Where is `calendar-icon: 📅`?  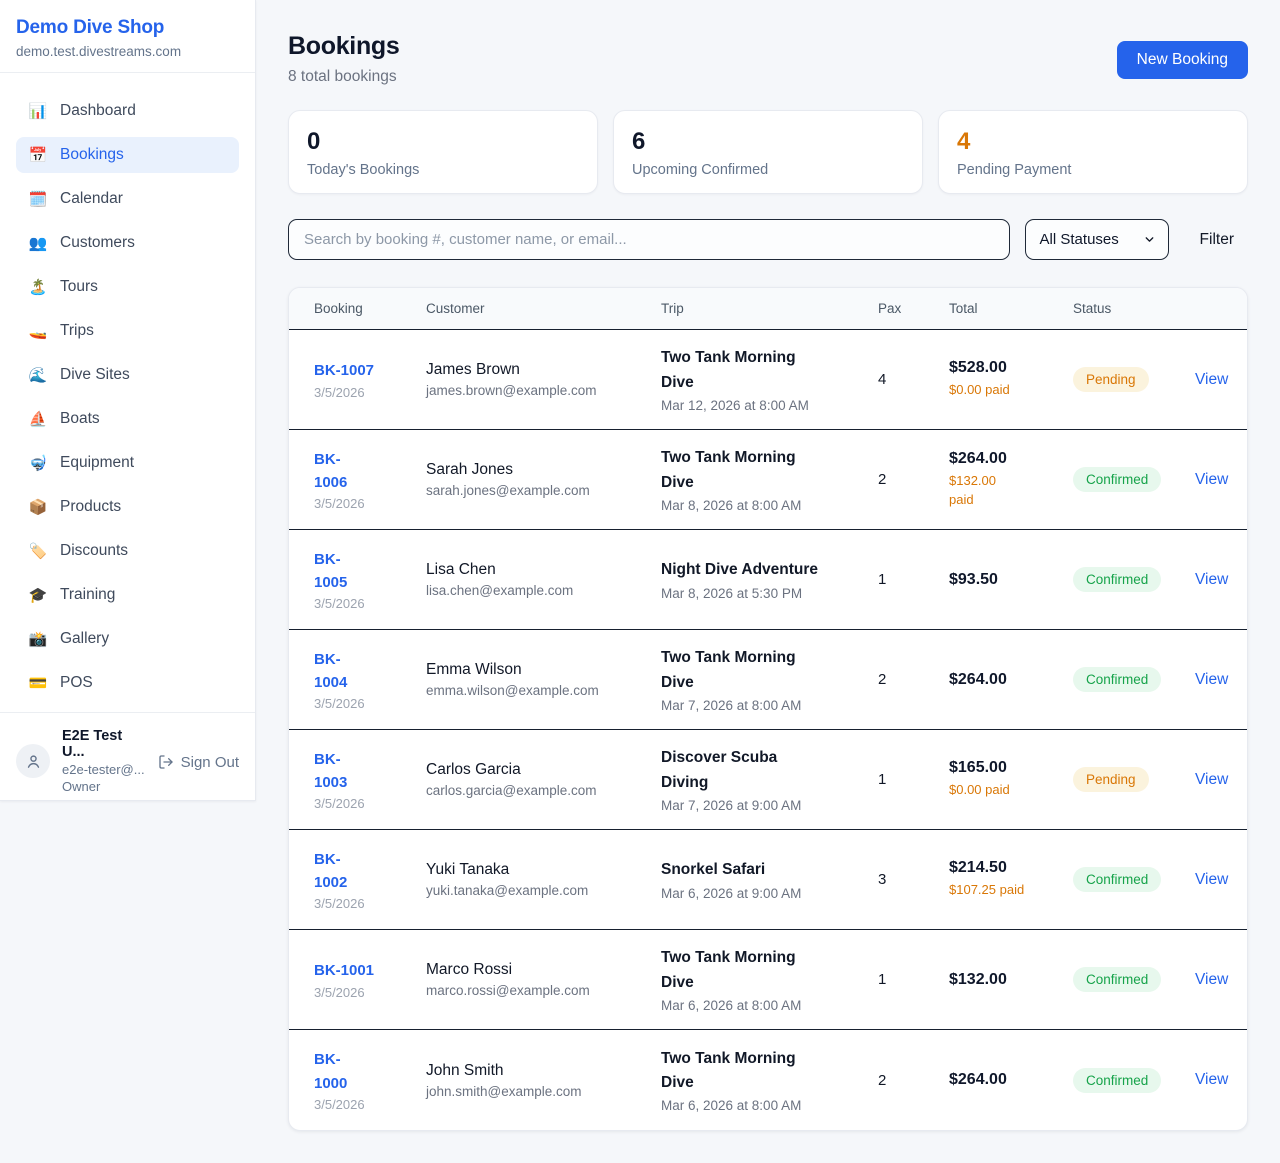 calendar-icon: 📅 is located at coordinates (38, 155).